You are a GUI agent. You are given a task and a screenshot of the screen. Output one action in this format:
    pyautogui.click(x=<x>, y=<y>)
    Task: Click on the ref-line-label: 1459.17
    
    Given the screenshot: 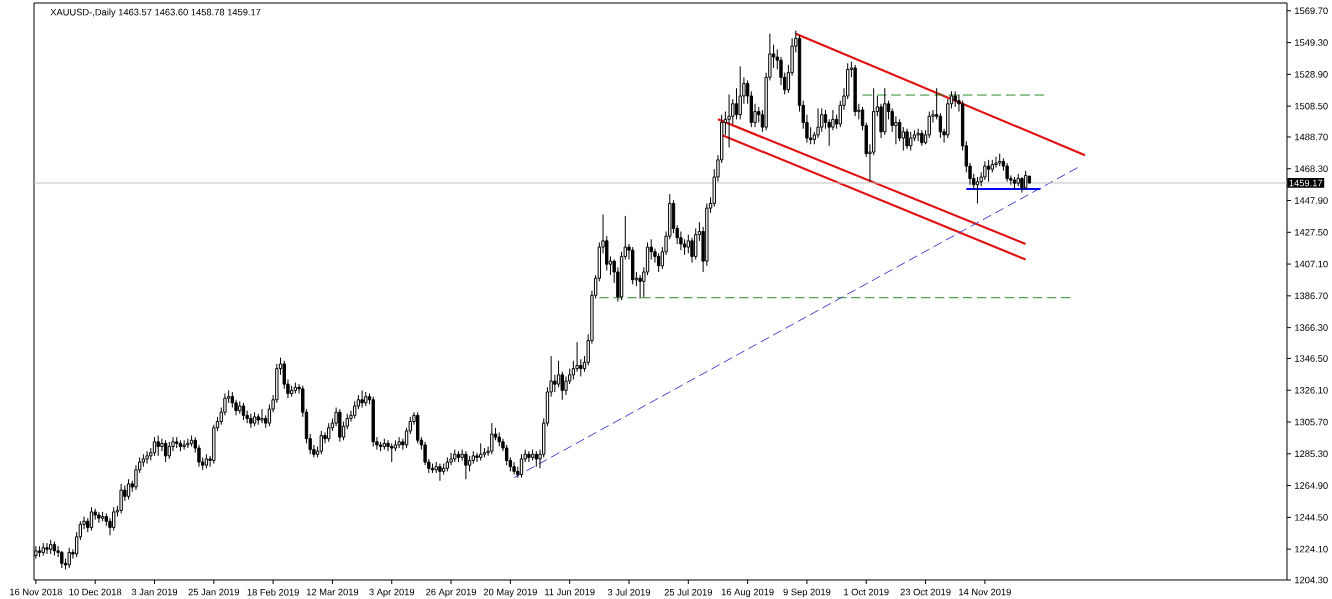 What is the action you would take?
    pyautogui.click(x=1306, y=183)
    